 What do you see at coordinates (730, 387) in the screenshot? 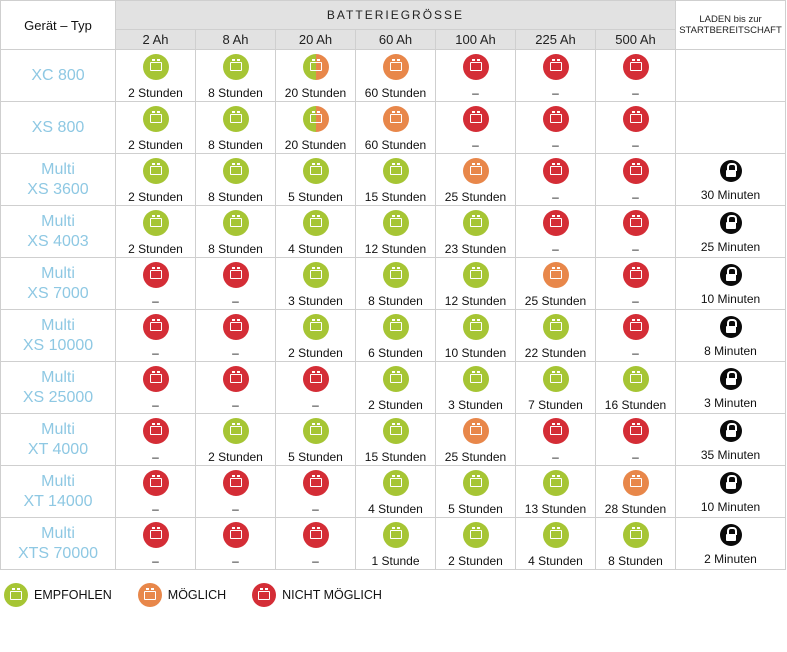
I see `ready-time-cell: 3 Minuten` at bounding box center [730, 387].